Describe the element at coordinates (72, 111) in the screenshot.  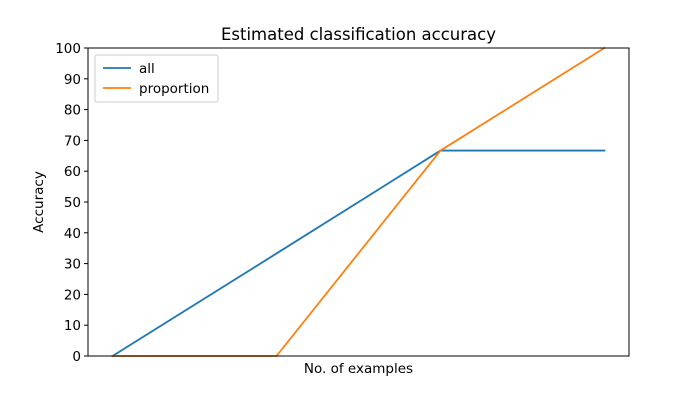
I see `y-tick-label: 80` at that location.